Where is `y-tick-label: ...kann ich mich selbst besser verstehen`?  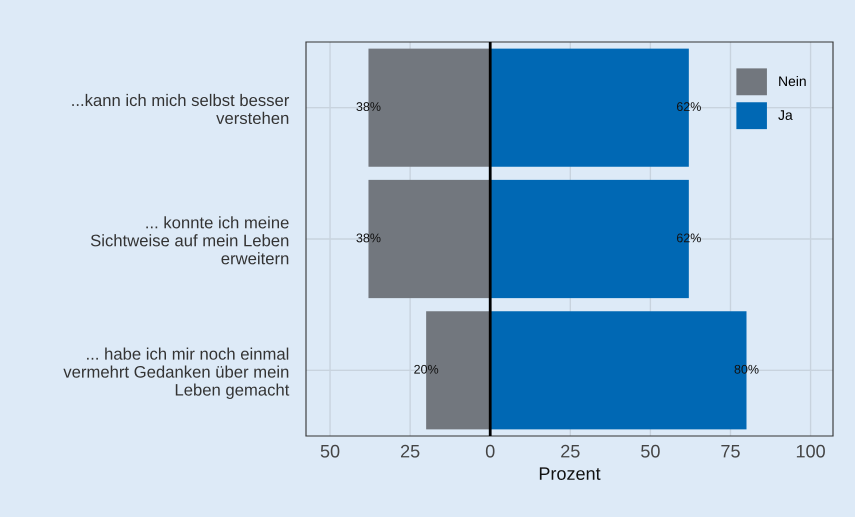
y-tick-label: ...kann ich mich selbst besser verstehen is located at coordinates (181, 109).